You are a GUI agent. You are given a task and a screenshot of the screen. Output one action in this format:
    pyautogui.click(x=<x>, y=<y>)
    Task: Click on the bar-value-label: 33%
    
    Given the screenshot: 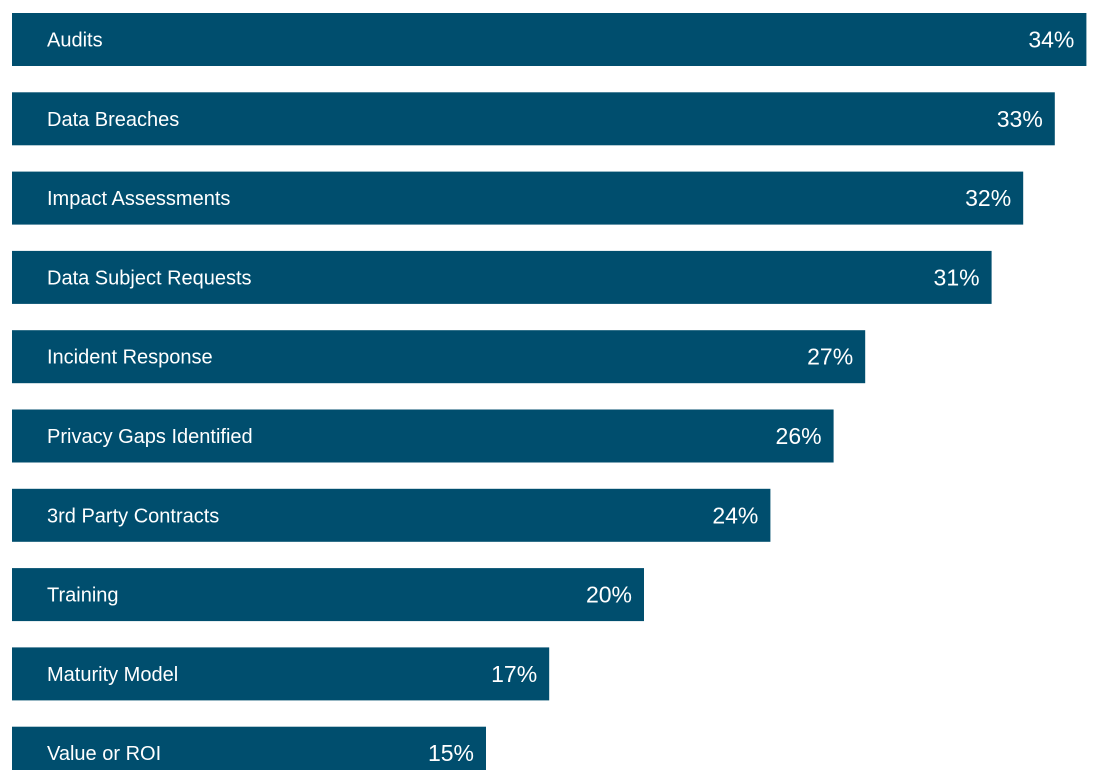 What is the action you would take?
    pyautogui.click(x=1020, y=119)
    